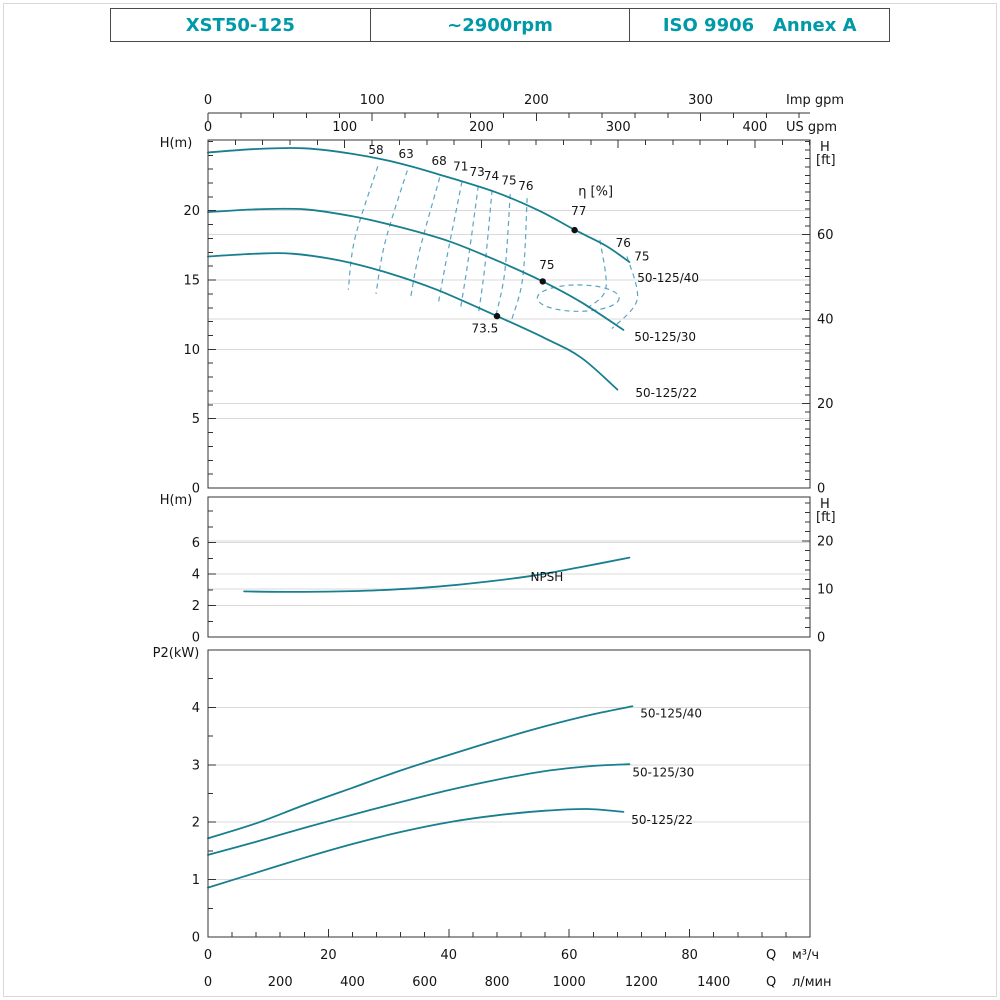 This screenshot has height=1000, width=1000. Describe the element at coordinates (825, 590) in the screenshot. I see `right-tick-label: 10` at that location.